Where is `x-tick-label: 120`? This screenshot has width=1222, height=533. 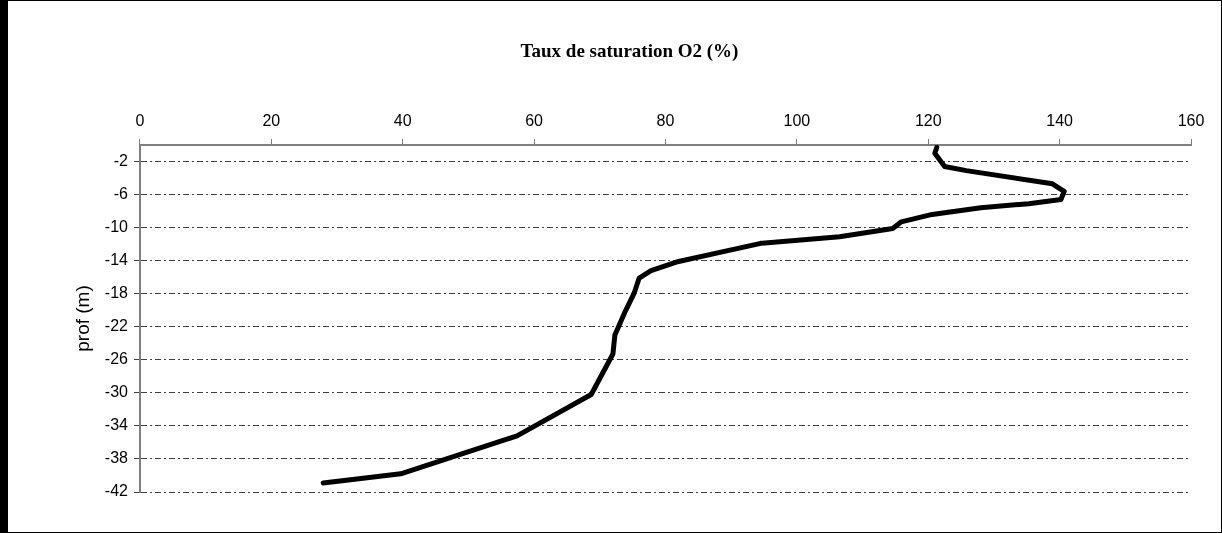
x-tick-label: 120 is located at coordinates (928, 120).